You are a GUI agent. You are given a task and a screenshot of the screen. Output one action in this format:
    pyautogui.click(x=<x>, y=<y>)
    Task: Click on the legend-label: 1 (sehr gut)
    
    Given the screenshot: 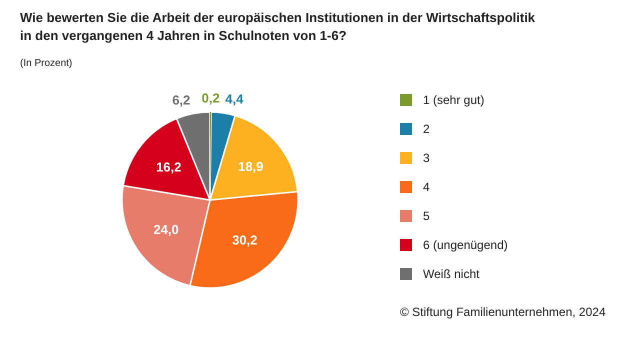 What is the action you would take?
    pyautogui.click(x=453, y=100)
    